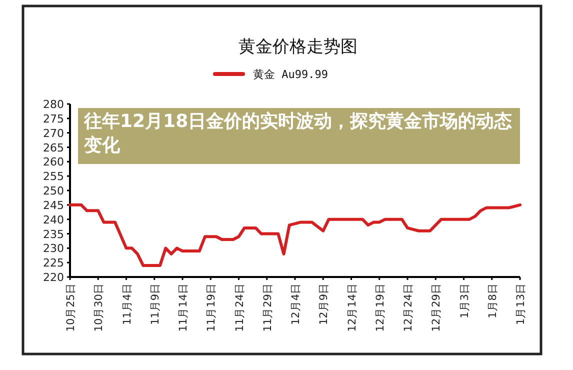  Describe the element at coordinates (464, 300) in the screenshot. I see `x-tick-label: 1月3日` at that location.